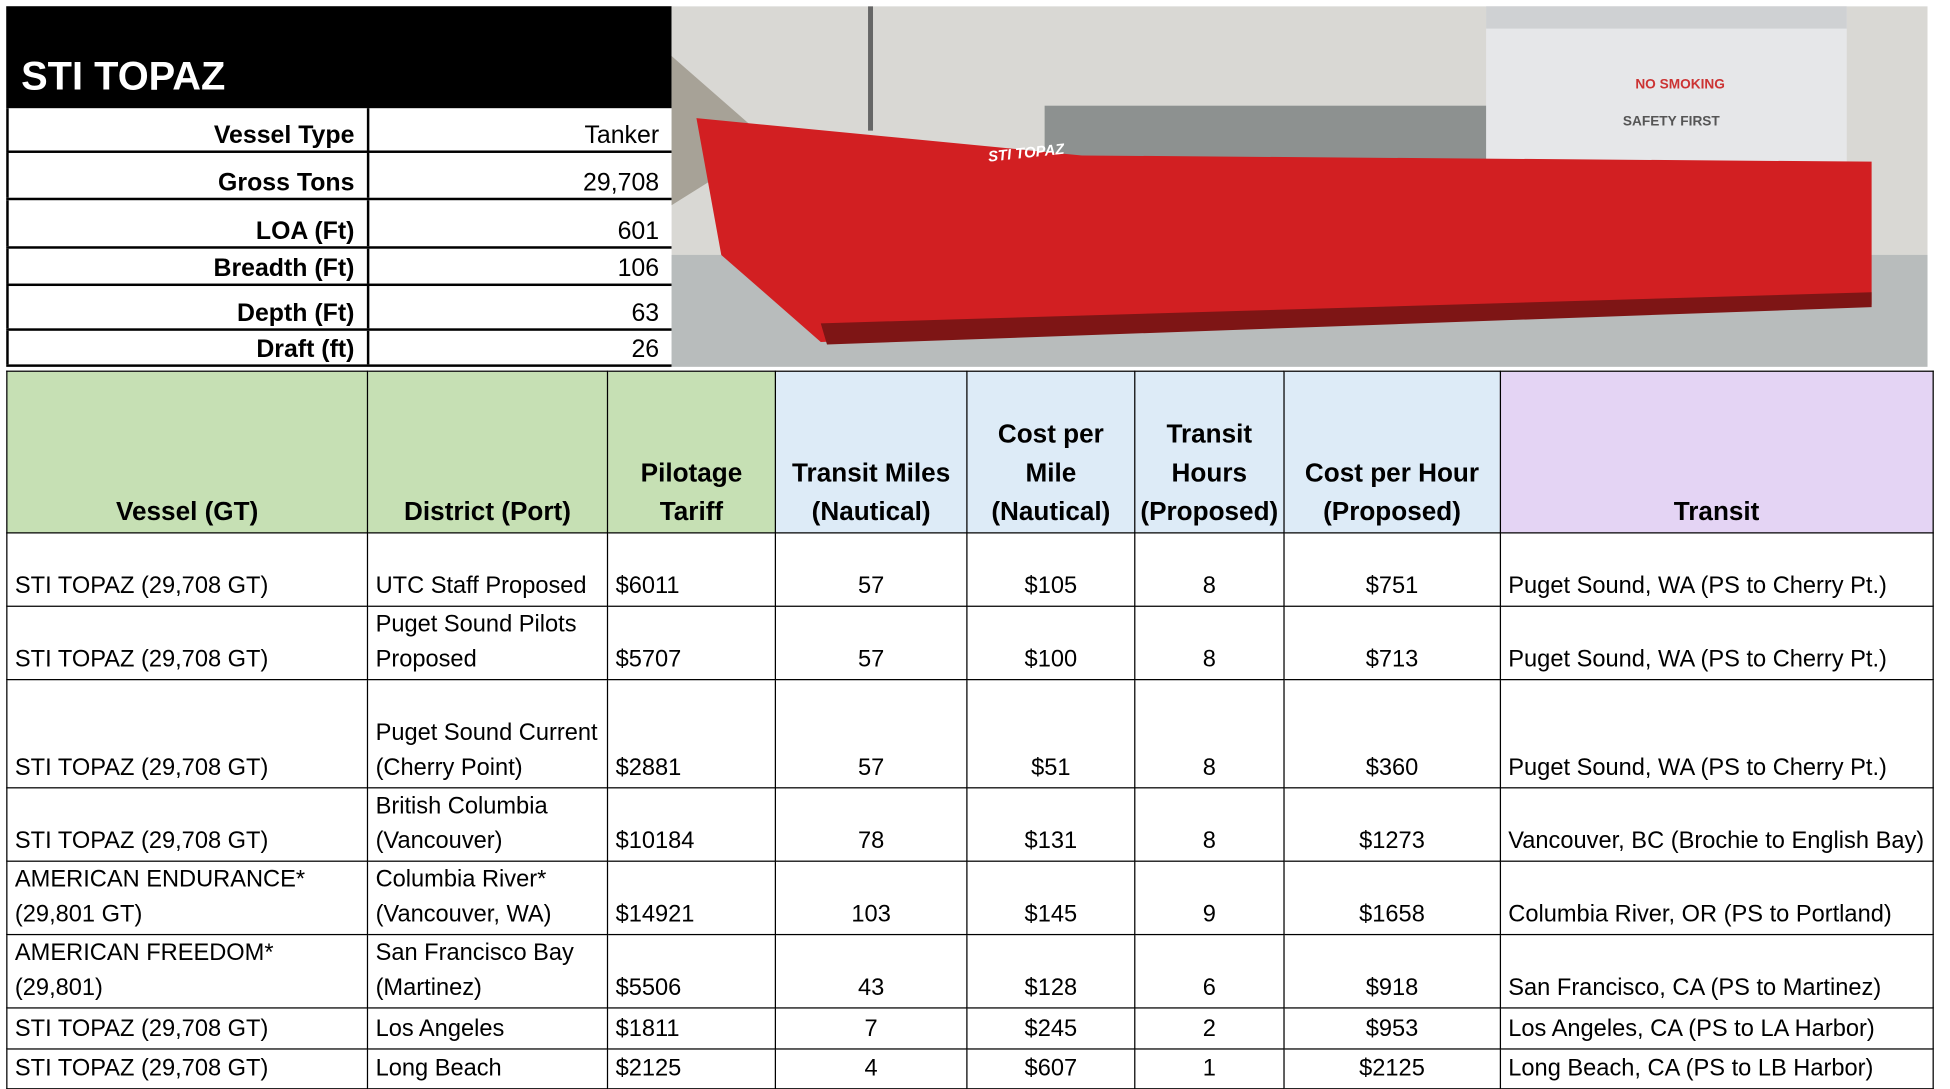 The image size is (1950, 1089). What do you see at coordinates (1051, 452) in the screenshot?
I see `column-header: Cost per Mile (Nautical)` at bounding box center [1051, 452].